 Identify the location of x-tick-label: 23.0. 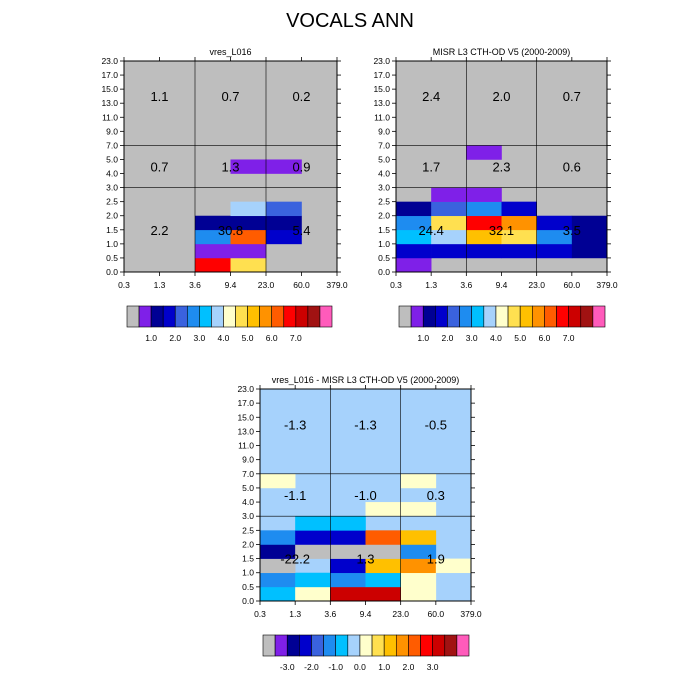
(536, 285).